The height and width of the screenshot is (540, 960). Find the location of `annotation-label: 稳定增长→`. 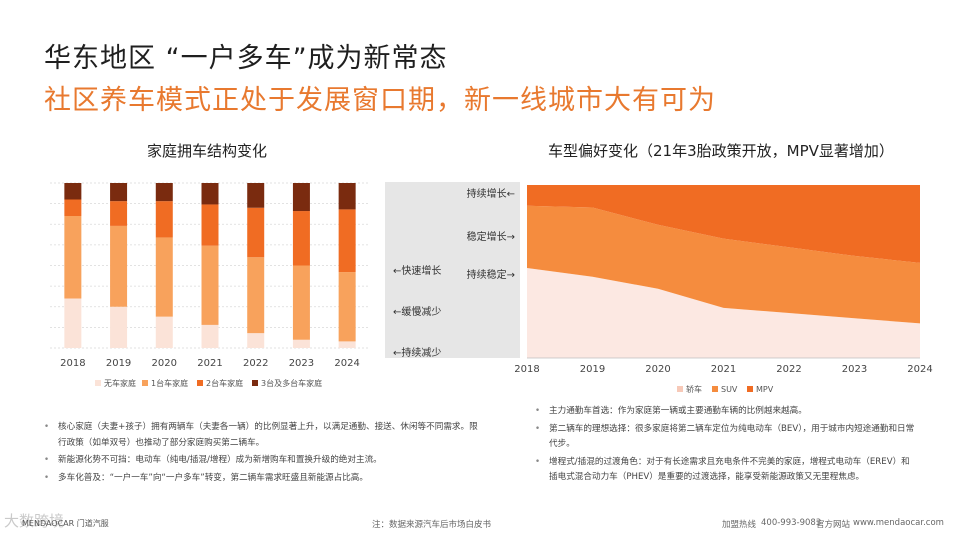

annotation-label: 稳定增长→ is located at coordinates (491, 236).